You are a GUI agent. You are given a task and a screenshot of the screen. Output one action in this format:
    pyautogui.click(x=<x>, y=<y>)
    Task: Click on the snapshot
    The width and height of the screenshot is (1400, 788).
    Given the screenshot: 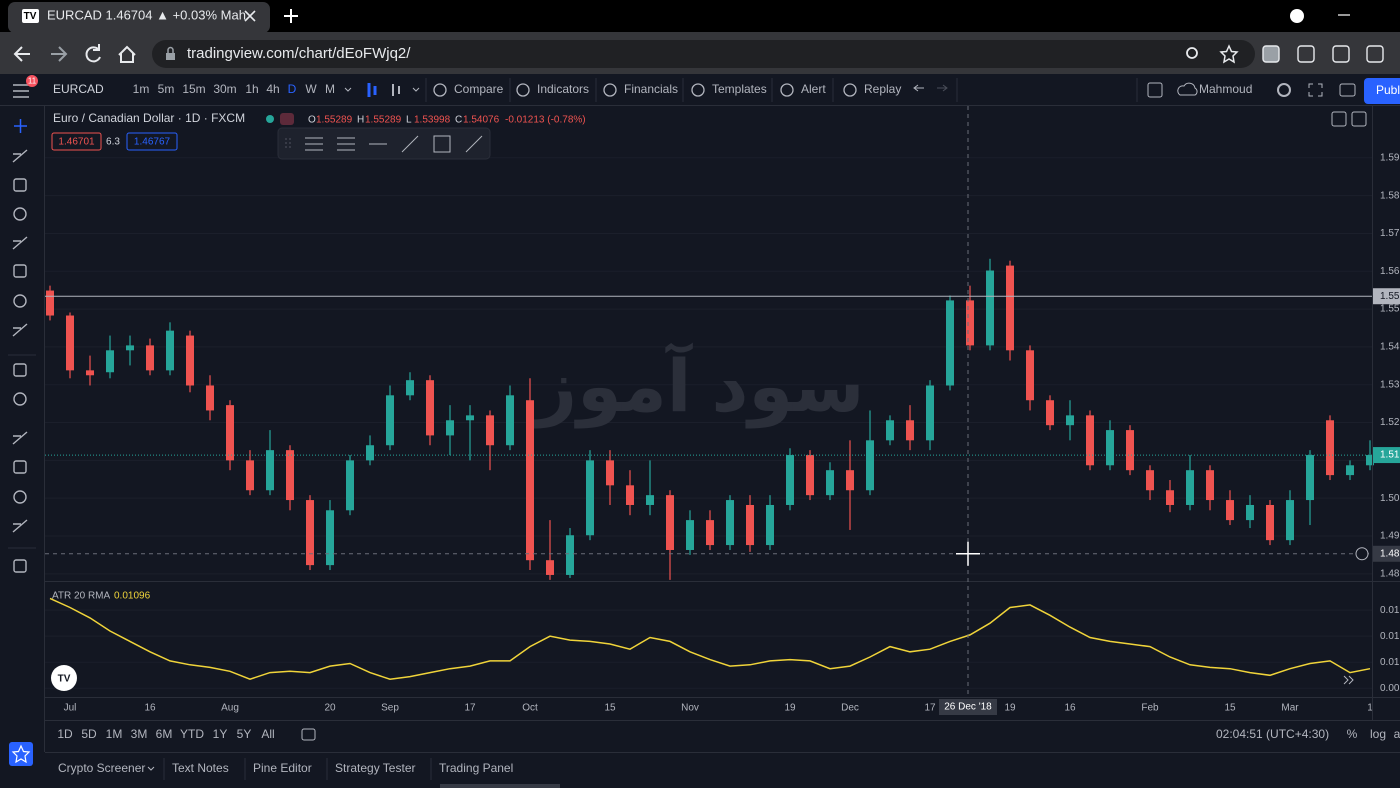 What is the action you would take?
    pyautogui.click(x=1347, y=90)
    